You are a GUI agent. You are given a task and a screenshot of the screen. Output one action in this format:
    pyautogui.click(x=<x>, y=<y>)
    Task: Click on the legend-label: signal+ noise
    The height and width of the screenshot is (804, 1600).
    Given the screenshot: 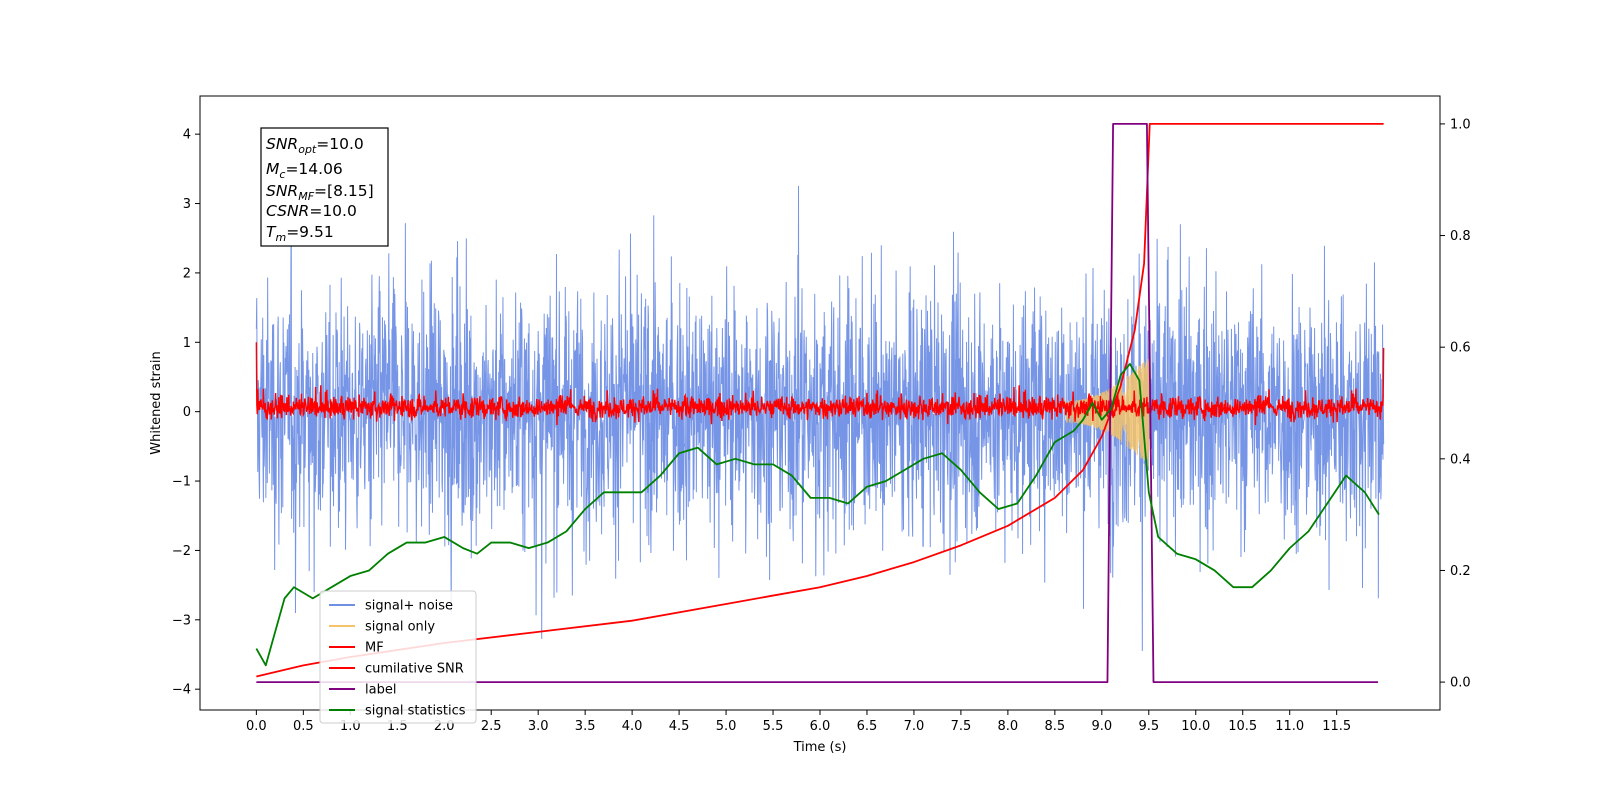 What is the action you would take?
    pyautogui.click(x=409, y=606)
    